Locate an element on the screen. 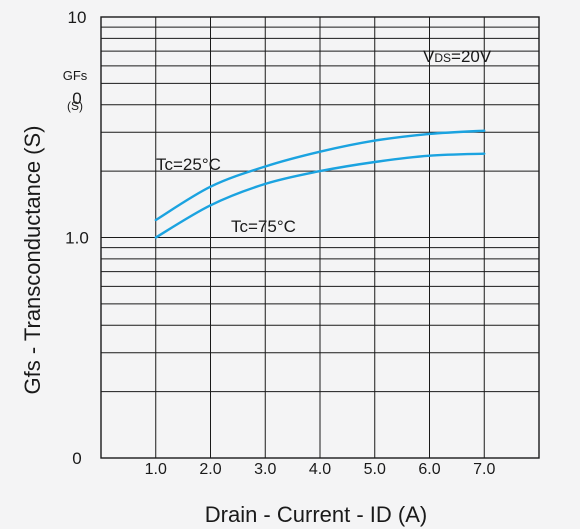 The image size is (580, 529). x-tick-label: 2.0 is located at coordinates (210, 469).